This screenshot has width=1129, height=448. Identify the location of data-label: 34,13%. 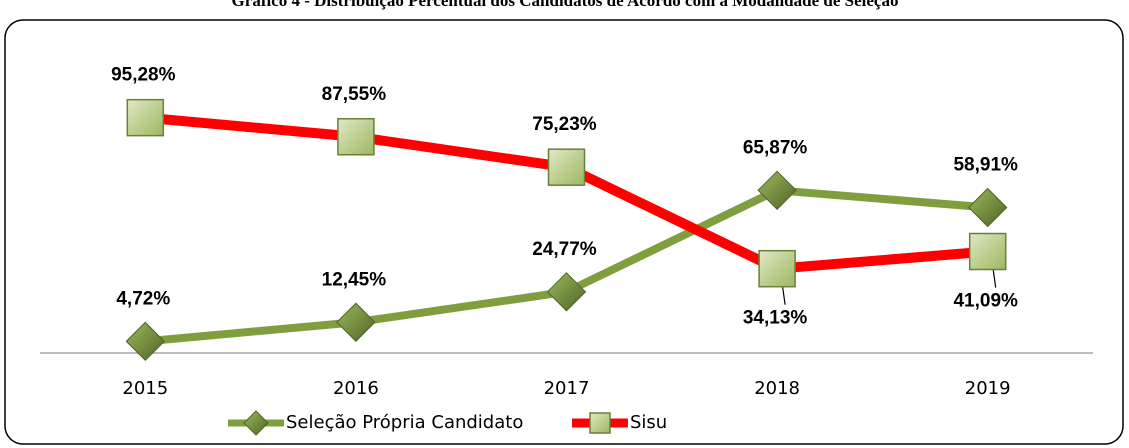
(775, 318).